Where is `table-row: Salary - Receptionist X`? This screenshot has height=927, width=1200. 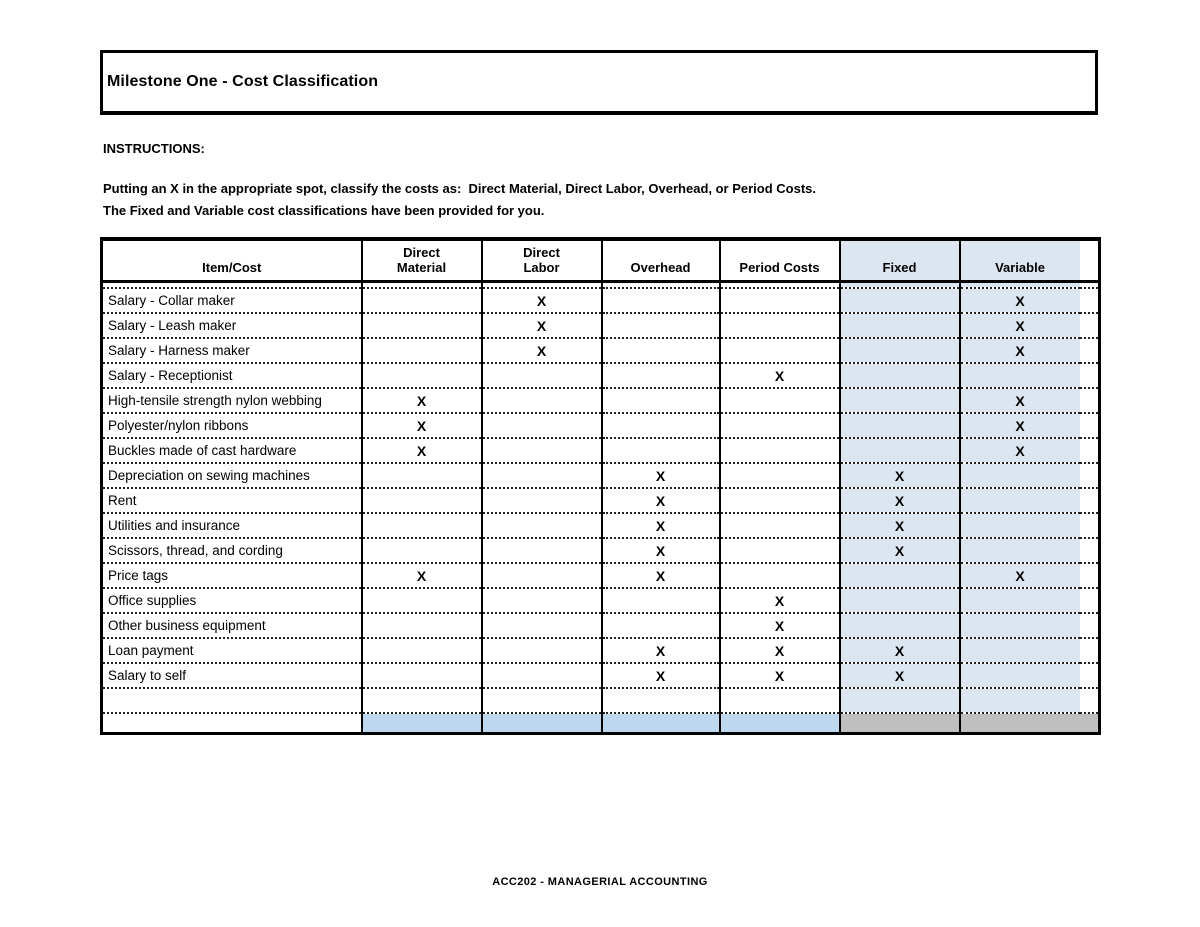
table-row: Salary - Receptionist X is located at coordinates (600, 376).